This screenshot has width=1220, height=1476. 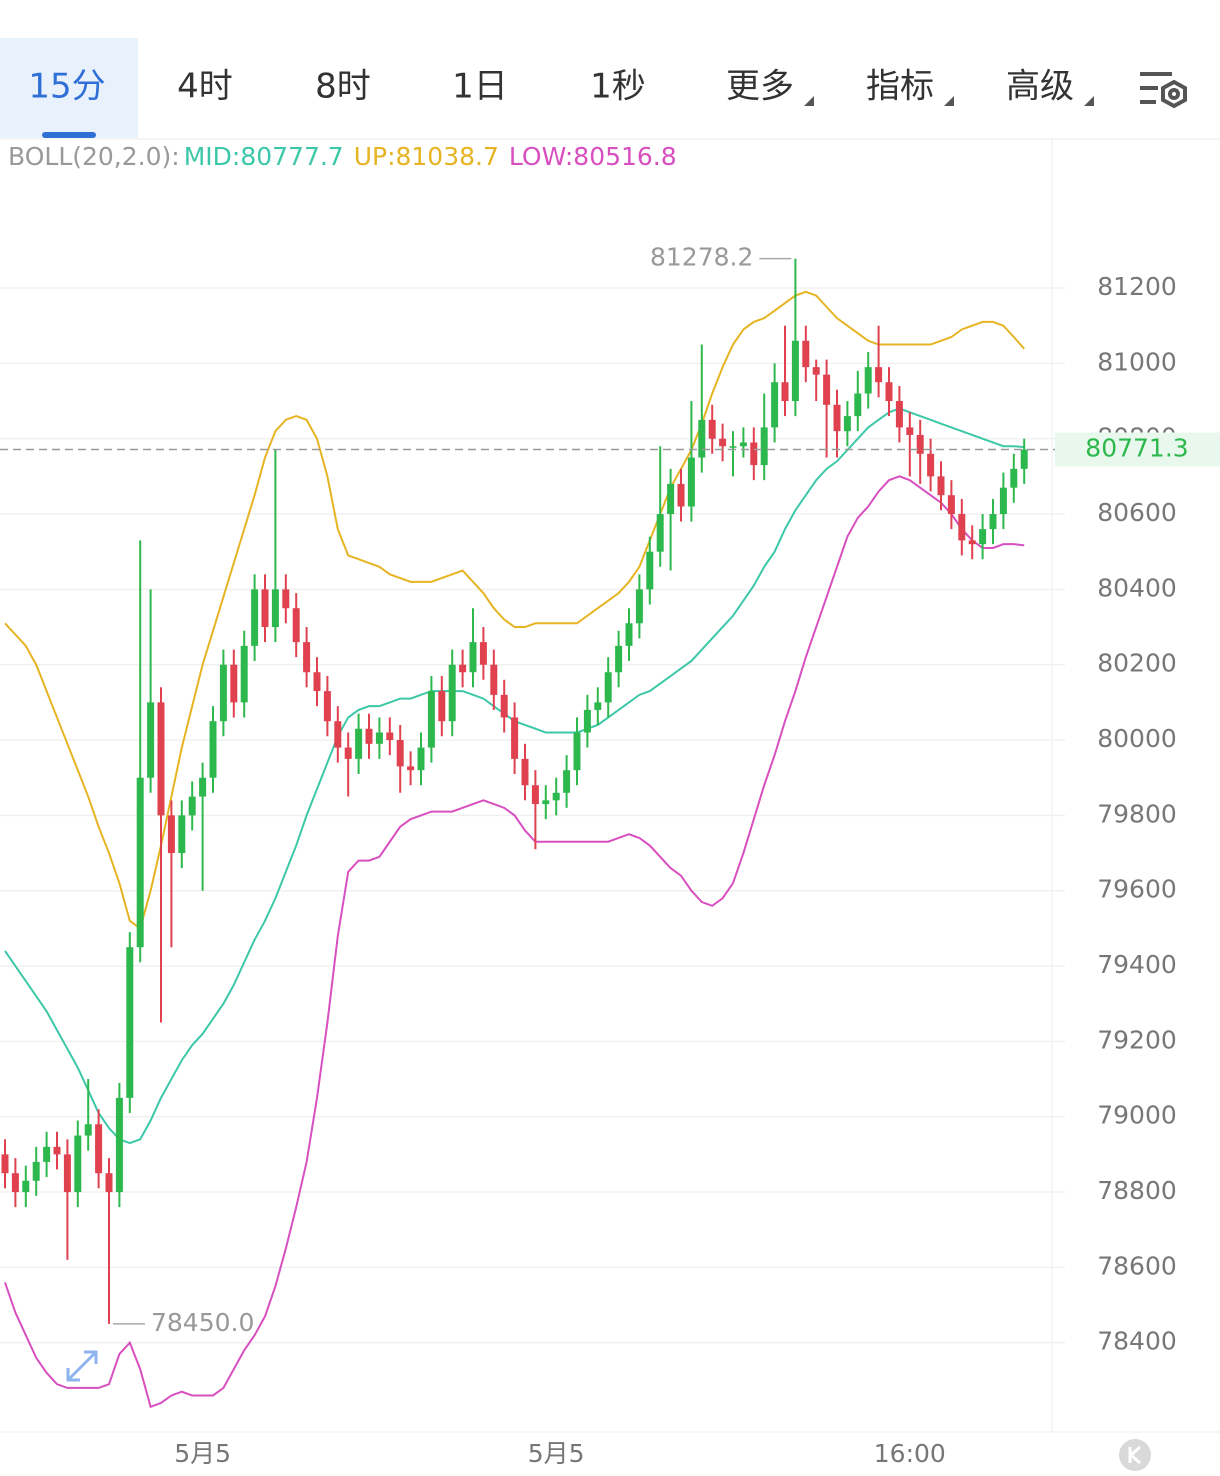 I want to click on tab: 15分, so click(x=66, y=87).